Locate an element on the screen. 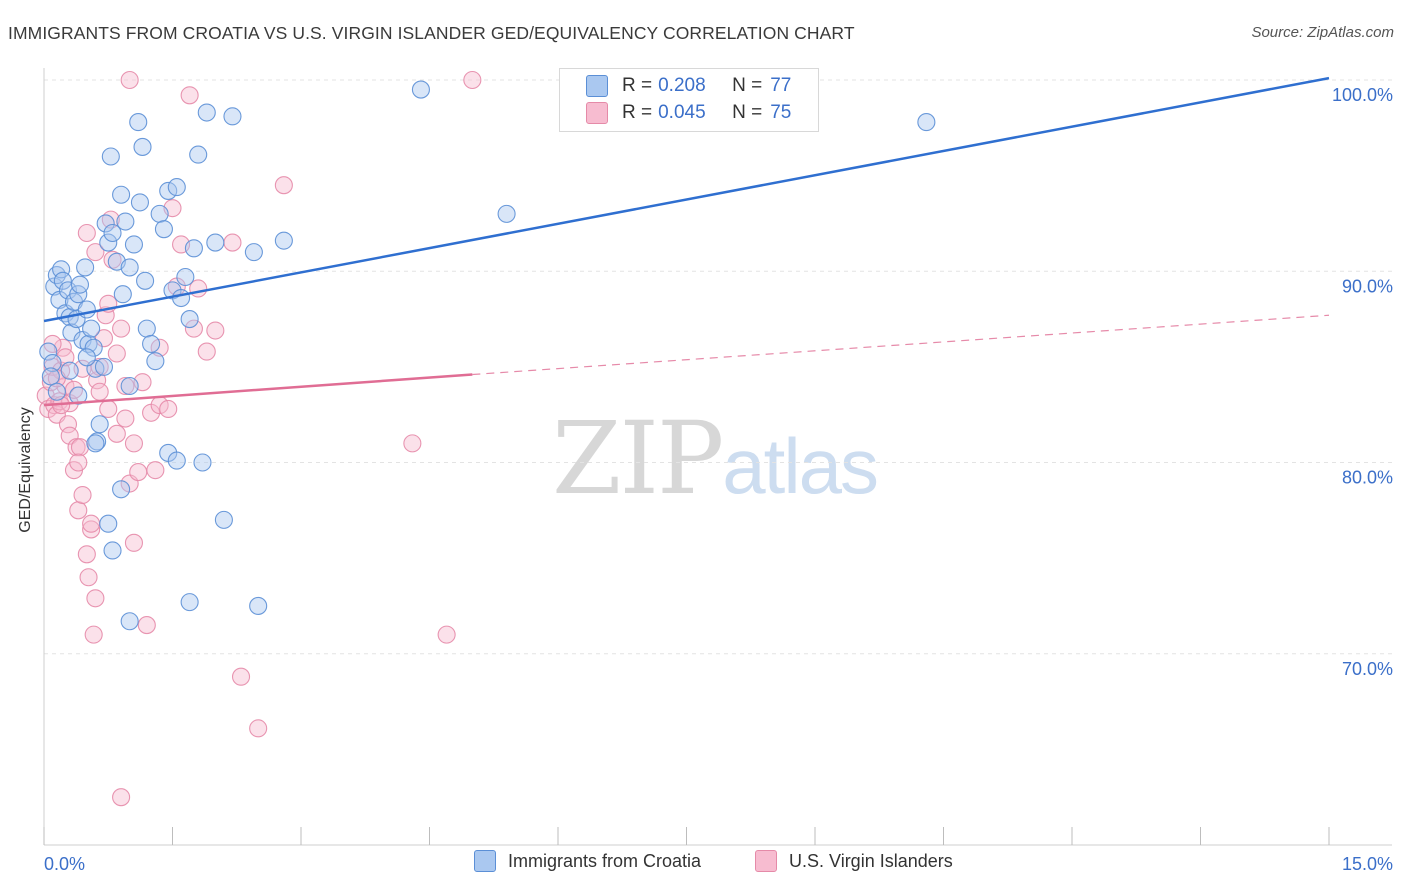  r-value: 0.208 is located at coordinates (682, 85).